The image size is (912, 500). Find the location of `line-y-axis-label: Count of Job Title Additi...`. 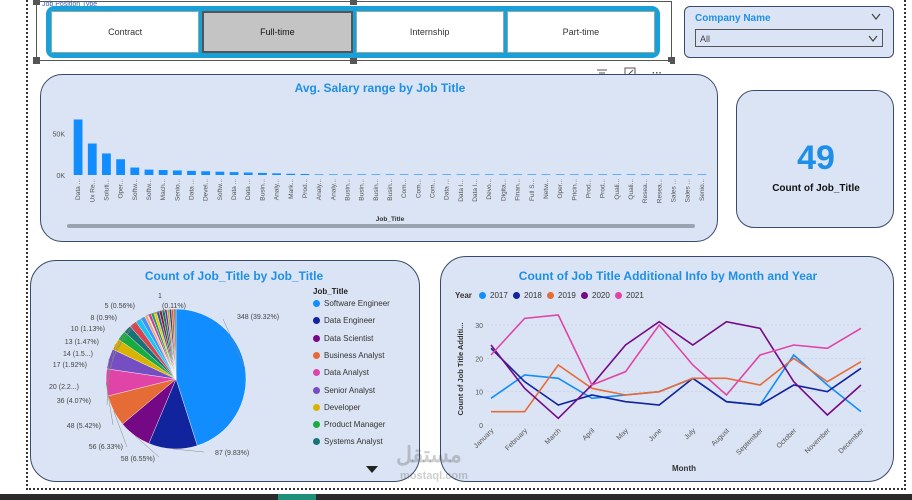

line-y-axis-label: Count of Job Title Additi... is located at coordinates (460, 369).